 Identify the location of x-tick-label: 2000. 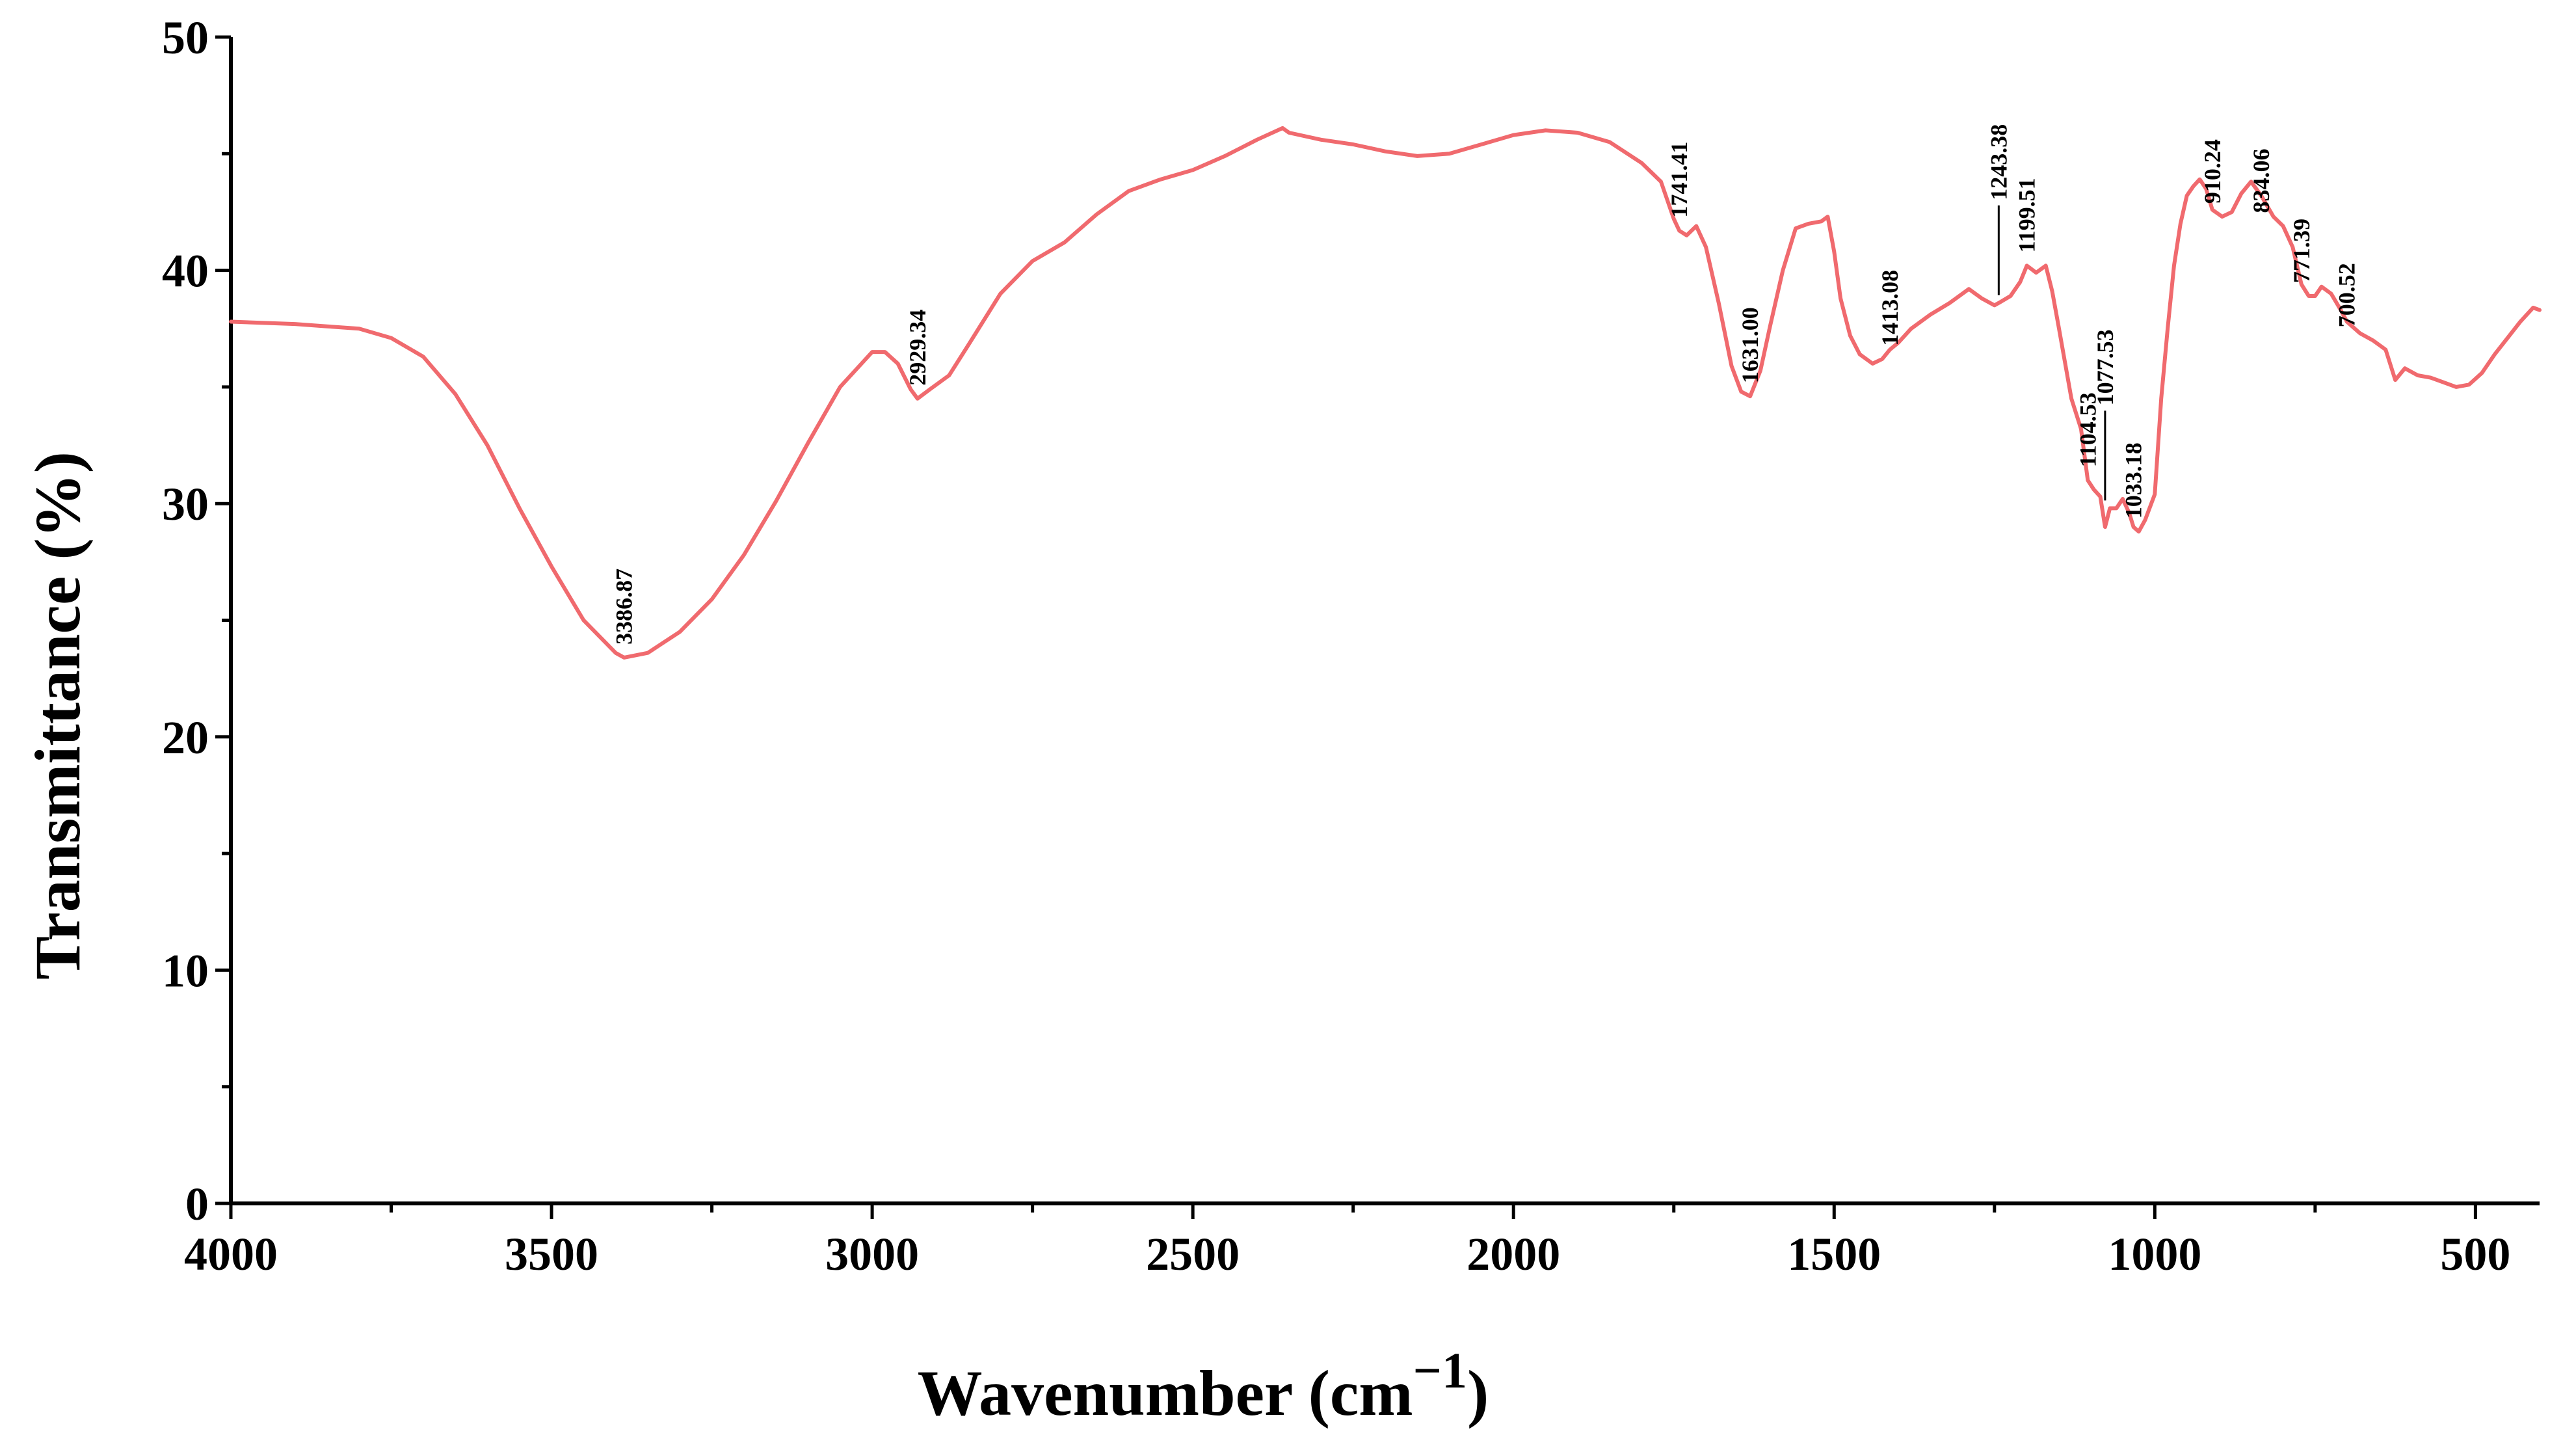
(1514, 1254).